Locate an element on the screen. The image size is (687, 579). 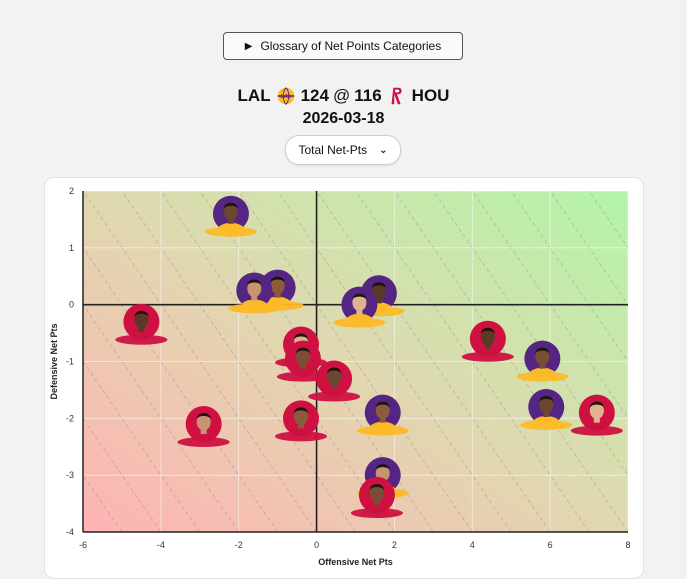
y-tick-label: -1 is located at coordinates (70, 362).